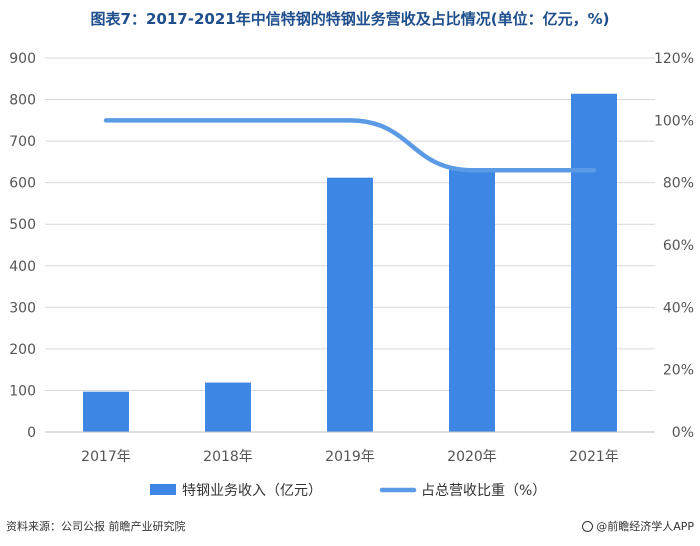 Image resolution: width=700 pixels, height=546 pixels. I want to click on y-left-tick-label: 500, so click(22, 225).